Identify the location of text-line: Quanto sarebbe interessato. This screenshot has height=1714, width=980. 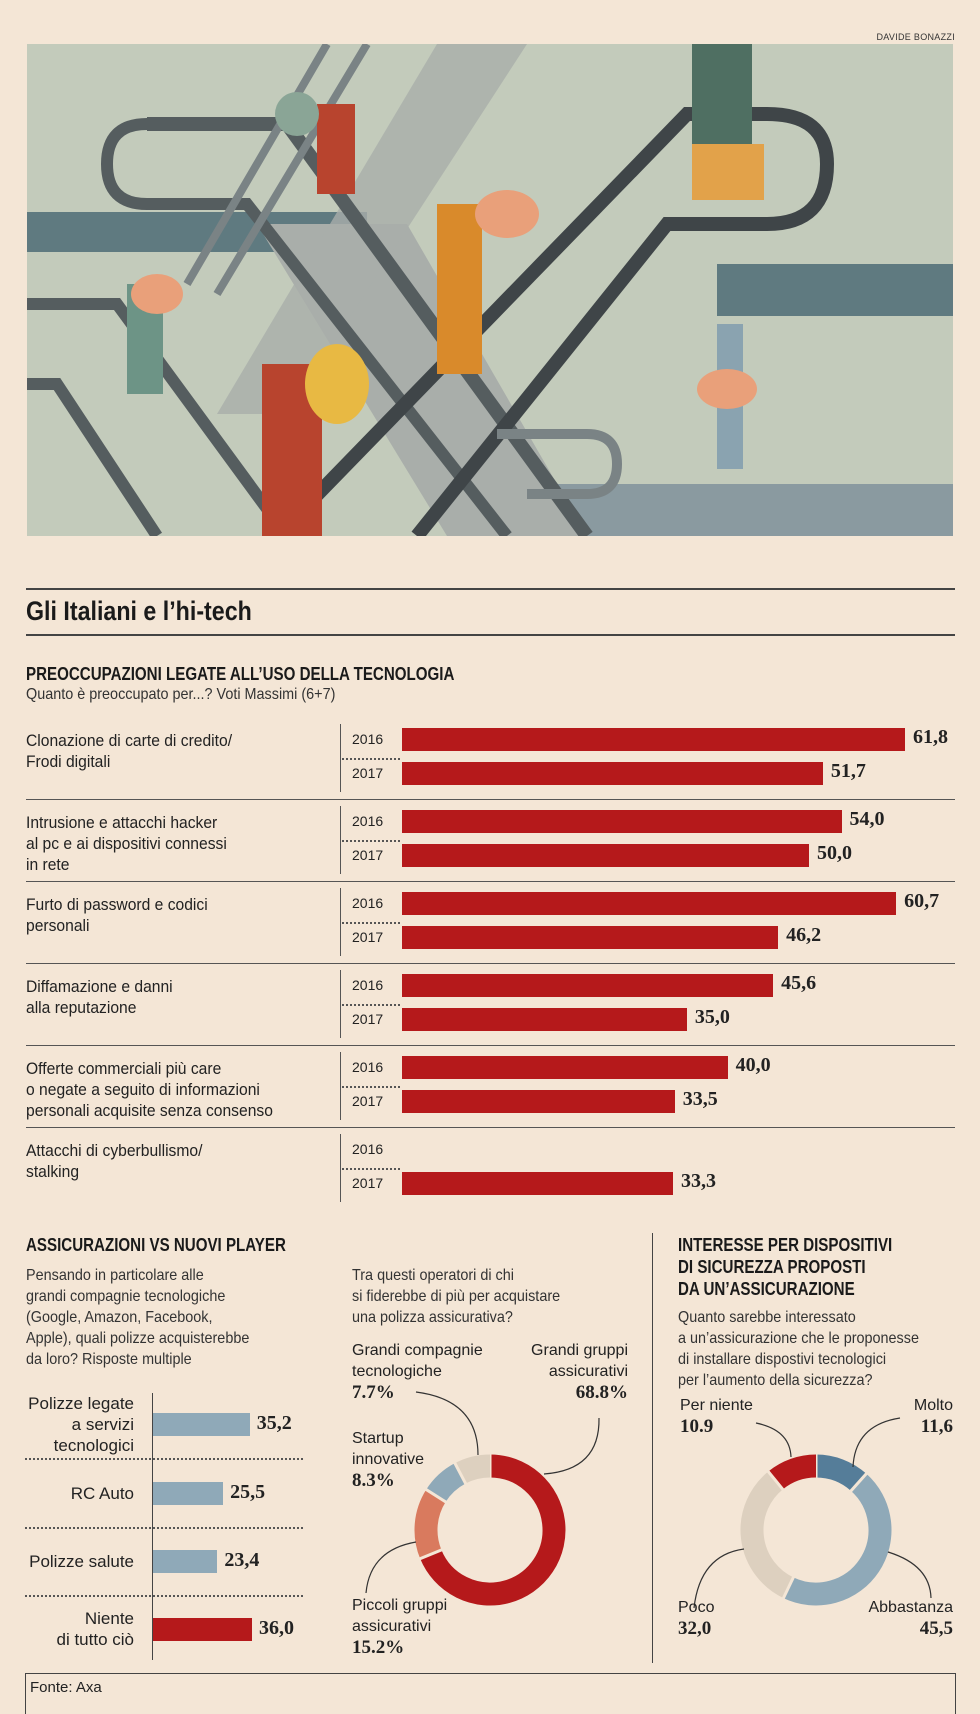
(767, 1317).